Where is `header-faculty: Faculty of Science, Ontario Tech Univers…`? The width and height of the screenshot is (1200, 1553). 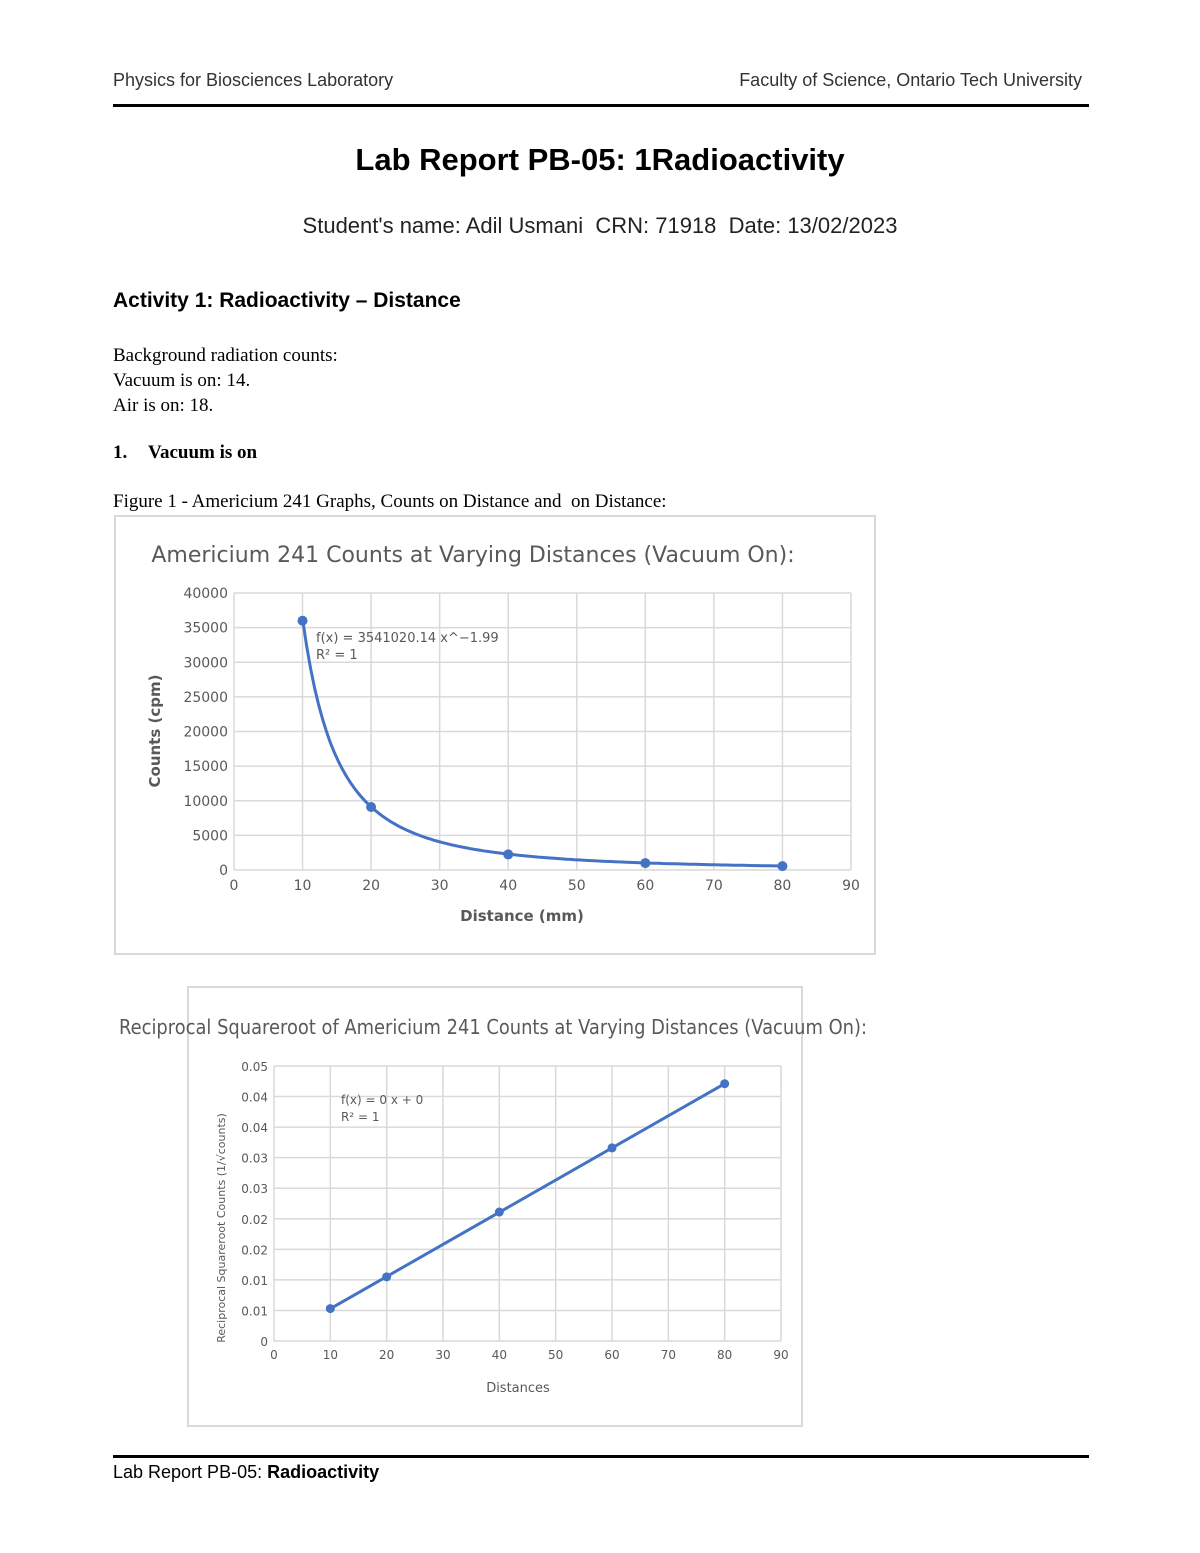
header-faculty: Faculty of Science, Ontario Tech Univers… is located at coordinates (910, 80).